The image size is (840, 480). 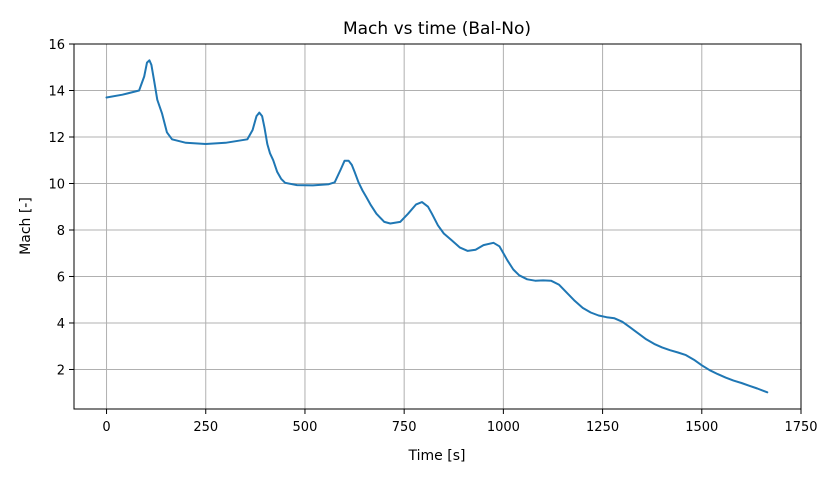 What do you see at coordinates (61, 370) in the screenshot?
I see `y-tick-label: 2` at bounding box center [61, 370].